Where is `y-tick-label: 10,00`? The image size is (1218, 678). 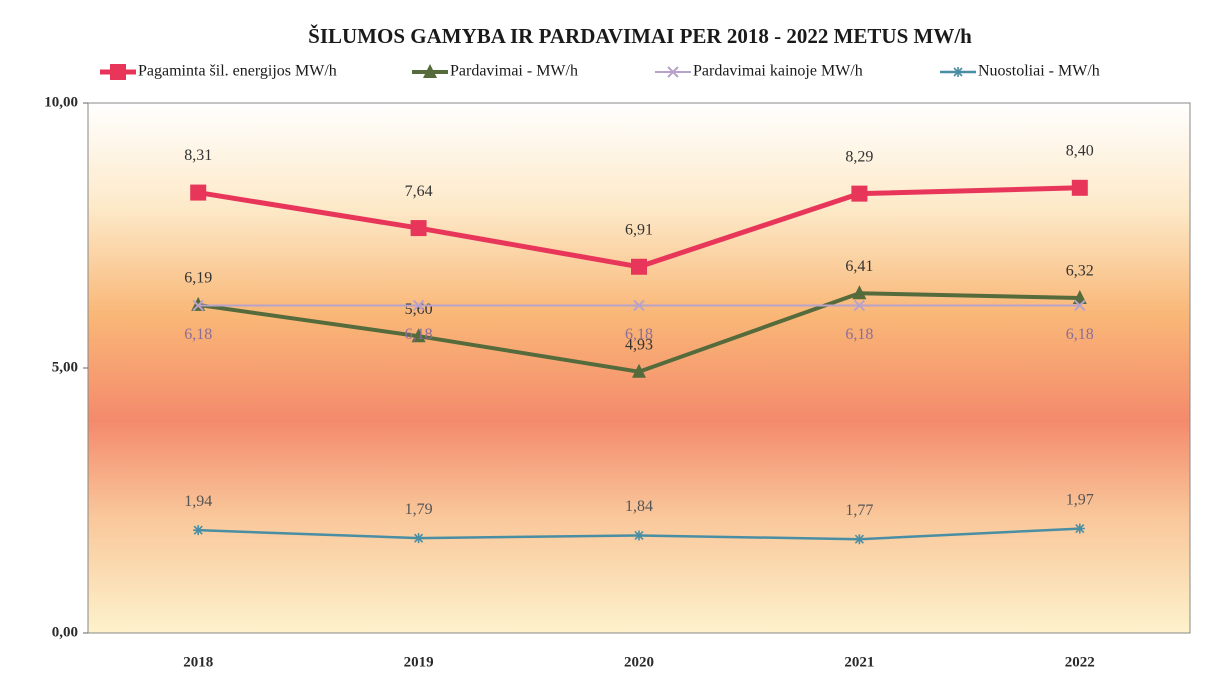
y-tick-label: 10,00 is located at coordinates (61, 102).